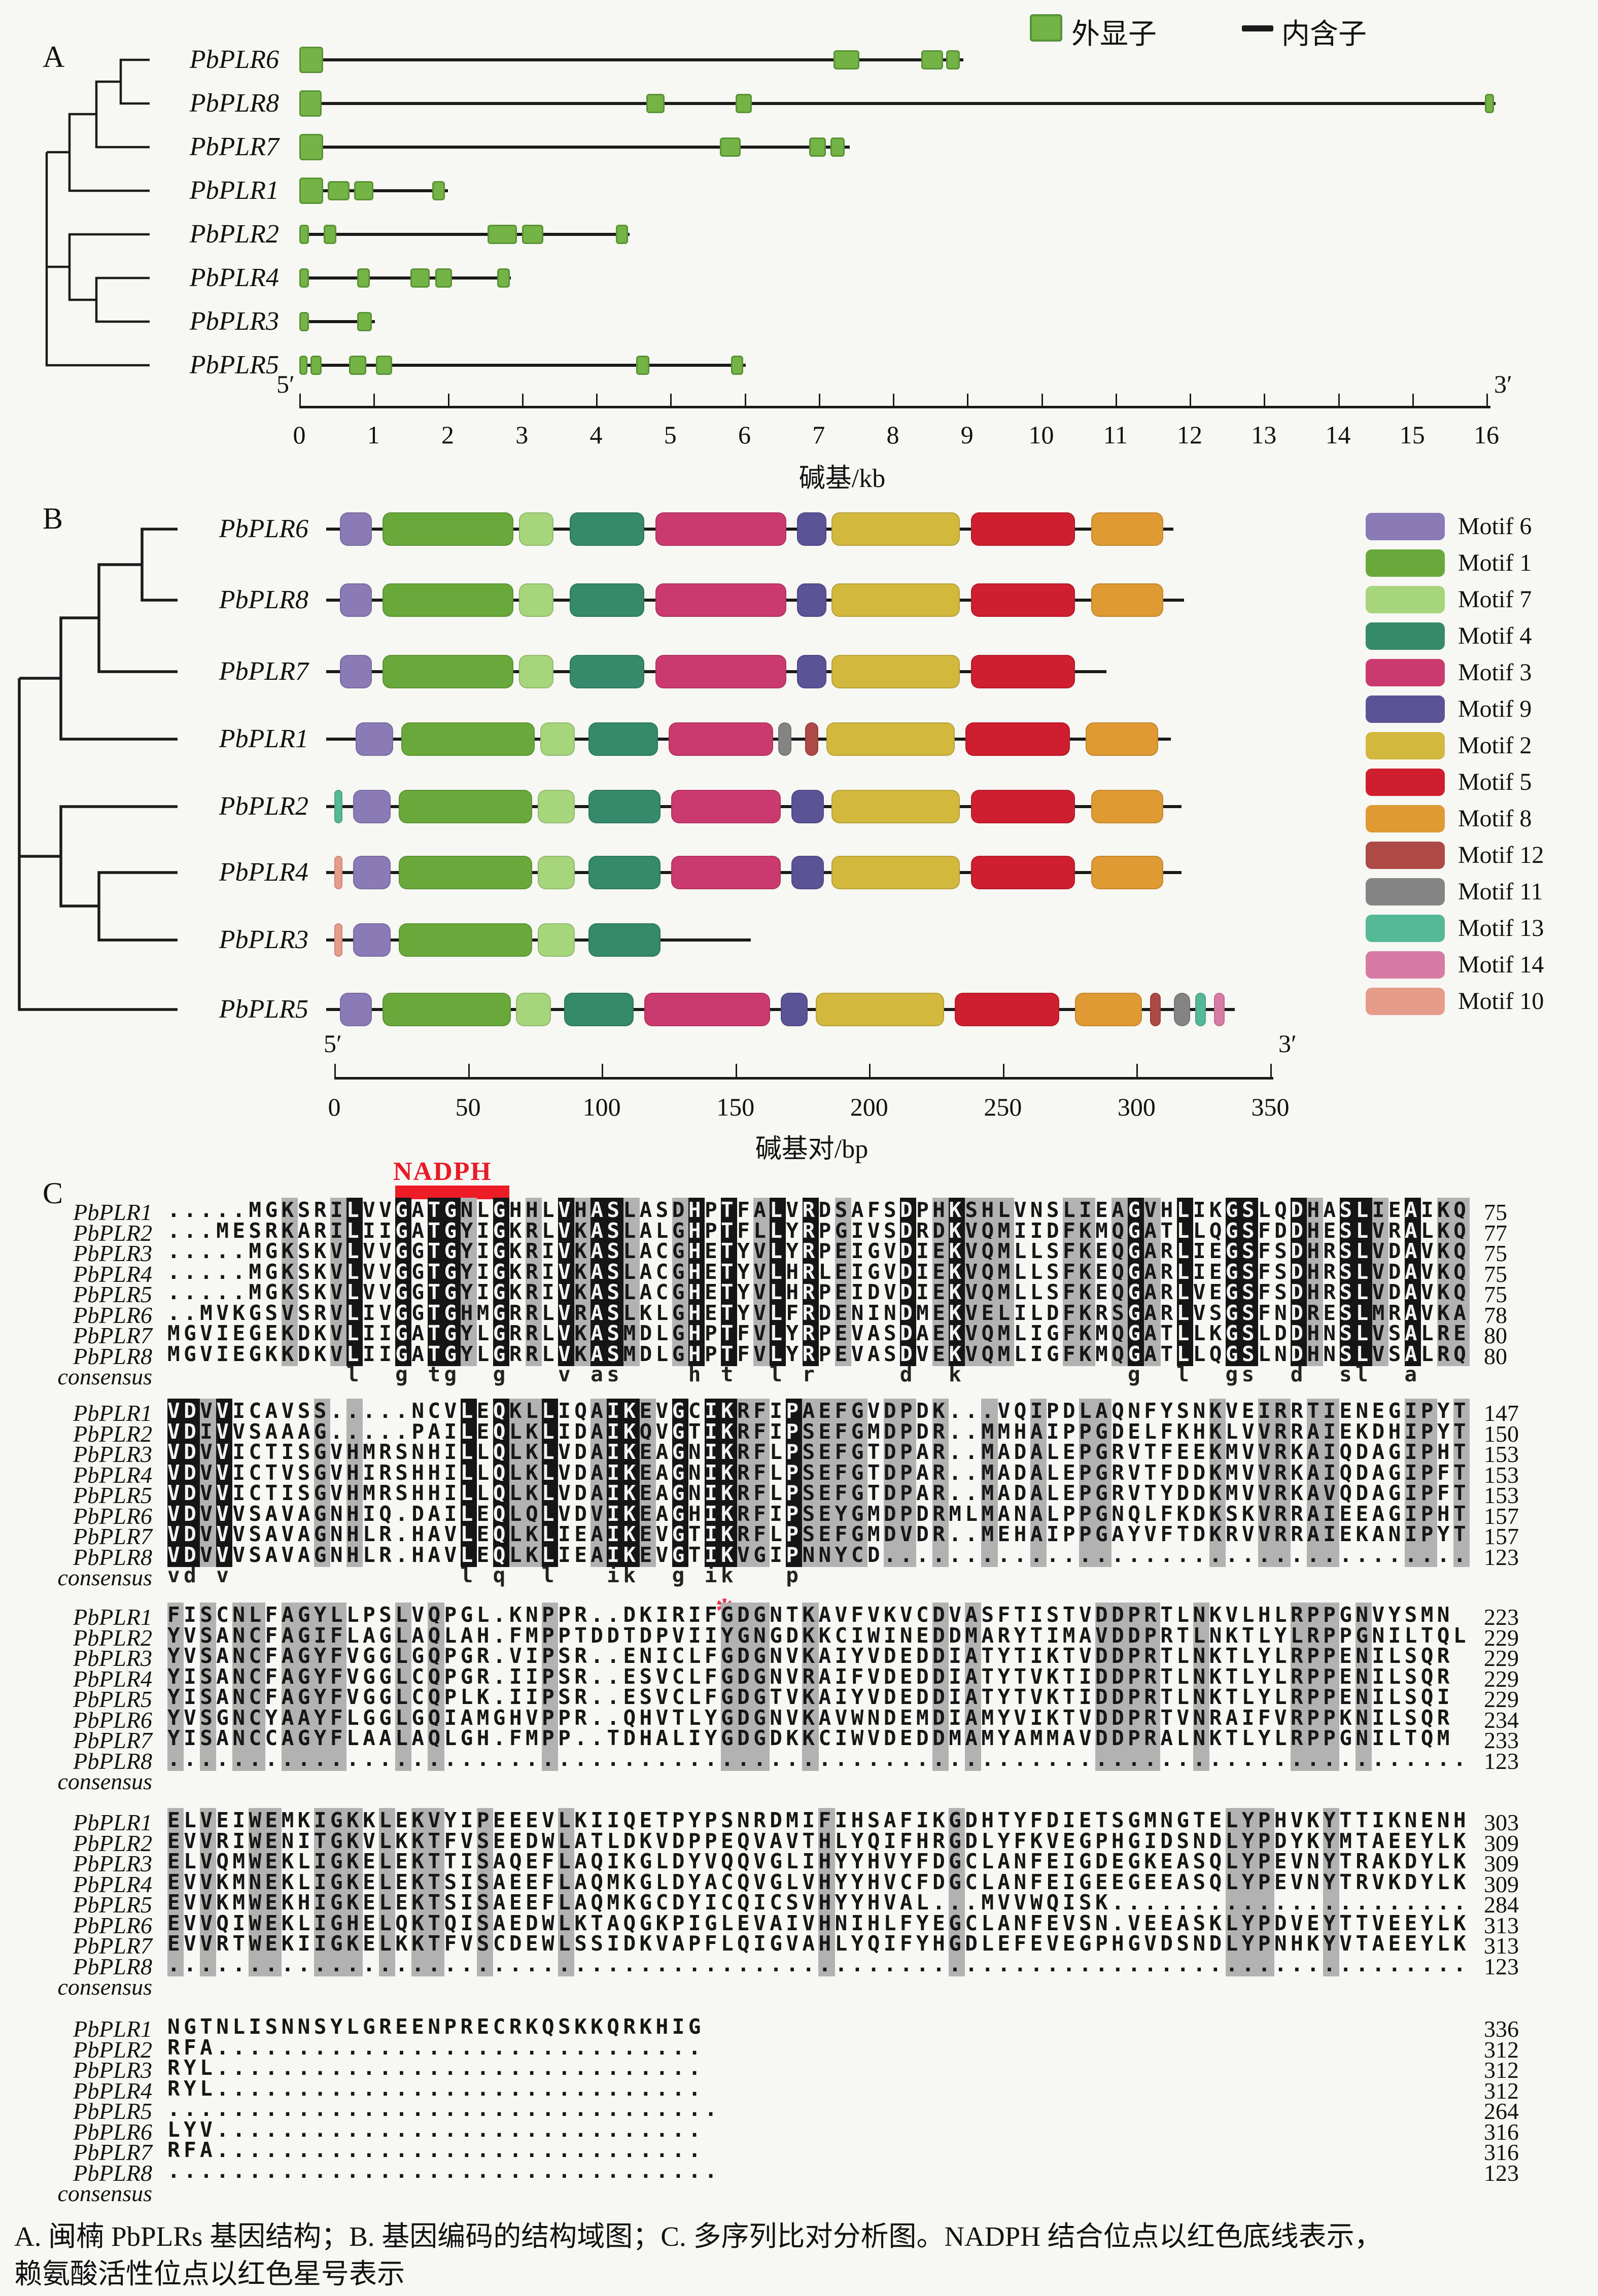 The height and width of the screenshot is (2296, 1598). What do you see at coordinates (744, 435) in the screenshot?
I see `kb-axis-tick-label: 6` at bounding box center [744, 435].